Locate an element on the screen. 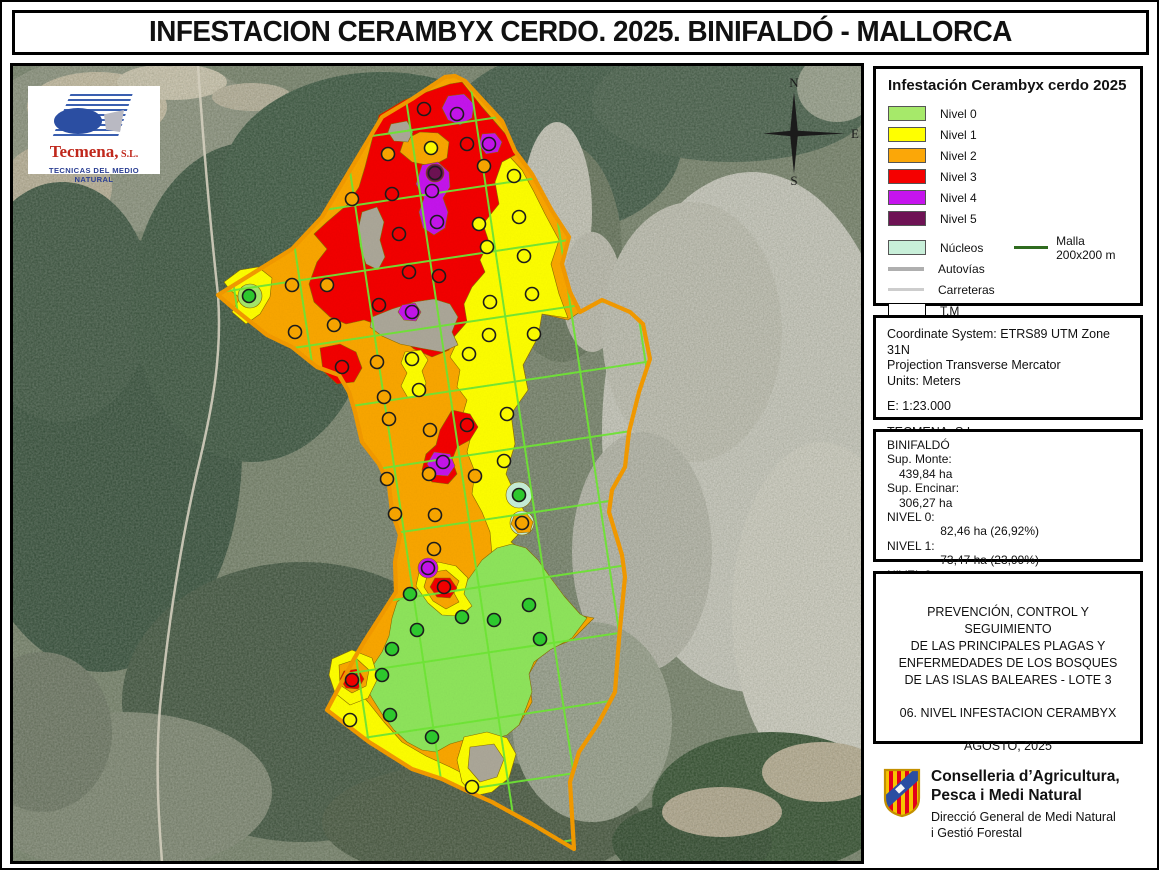  project-line: ENFERMEDADES DE LOS BOSQUES is located at coordinates (1008, 663).